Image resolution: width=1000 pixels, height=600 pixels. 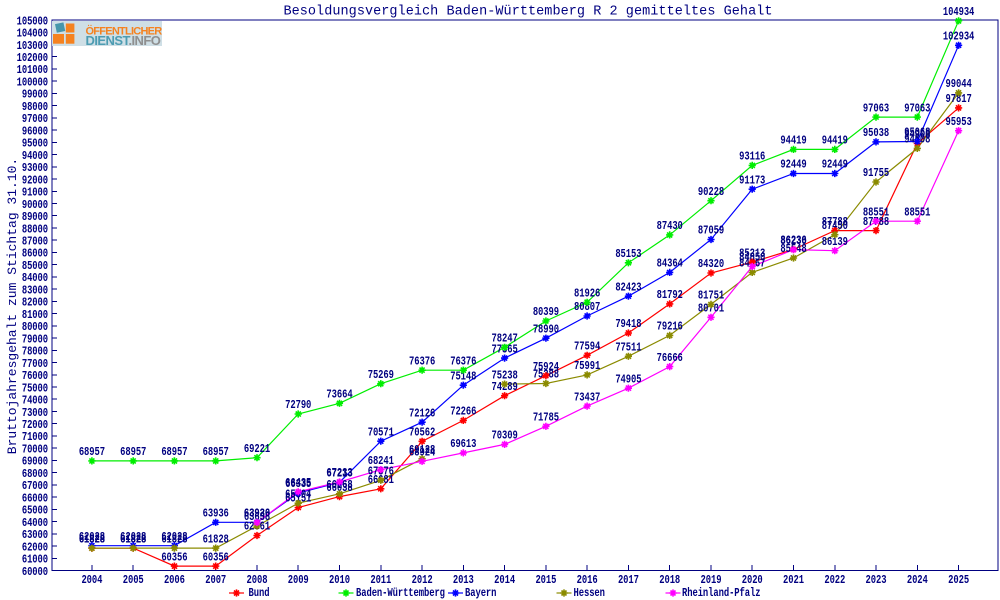 I want to click on svg-text: 88000, so click(x=35, y=229).